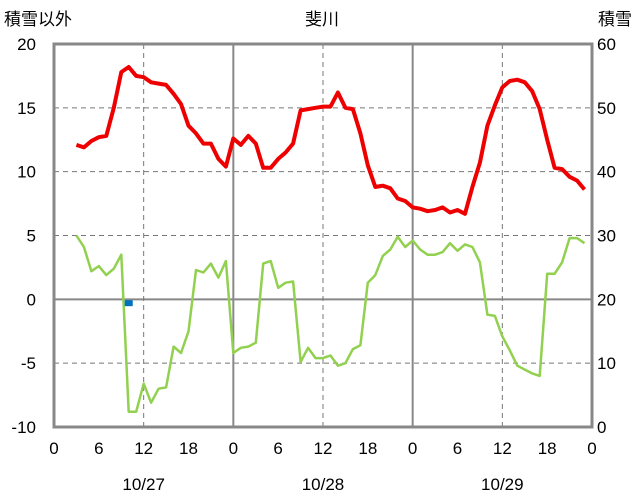 The height and width of the screenshot is (501, 636). Describe the element at coordinates (31, 236) in the screenshot. I see `y-tick-left: 5` at that location.